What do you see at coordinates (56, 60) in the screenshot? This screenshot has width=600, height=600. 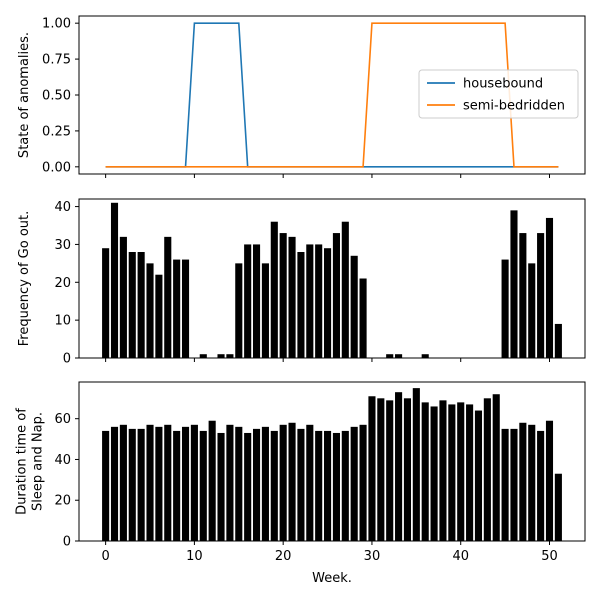 I see `y-tick-label: 0.75` at bounding box center [56, 60].